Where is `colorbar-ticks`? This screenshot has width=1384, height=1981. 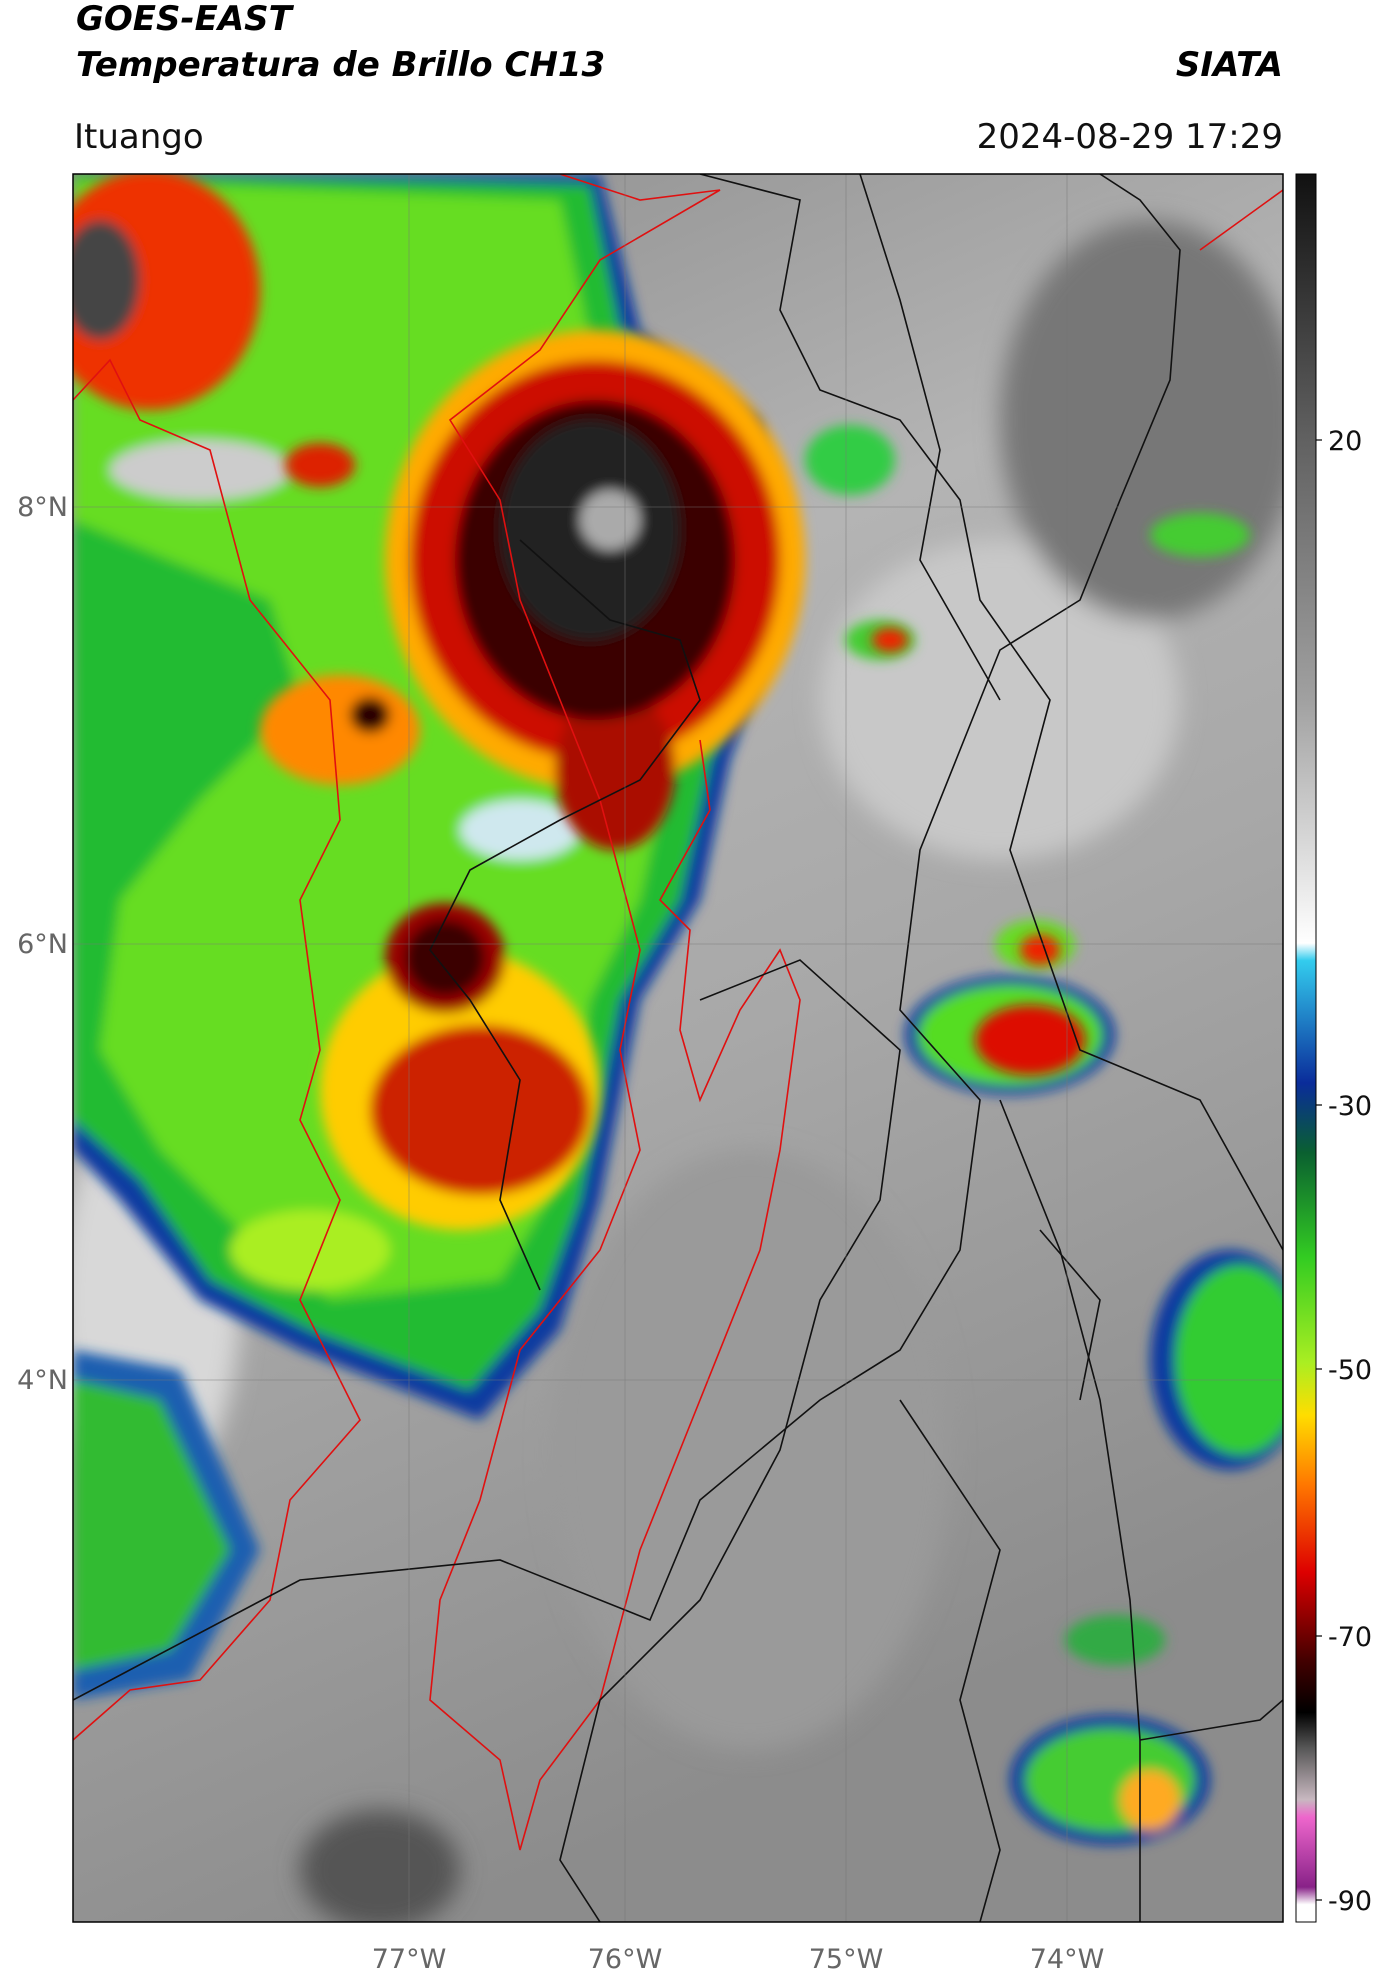
colorbar-ticks is located at coordinates (1319, 1170).